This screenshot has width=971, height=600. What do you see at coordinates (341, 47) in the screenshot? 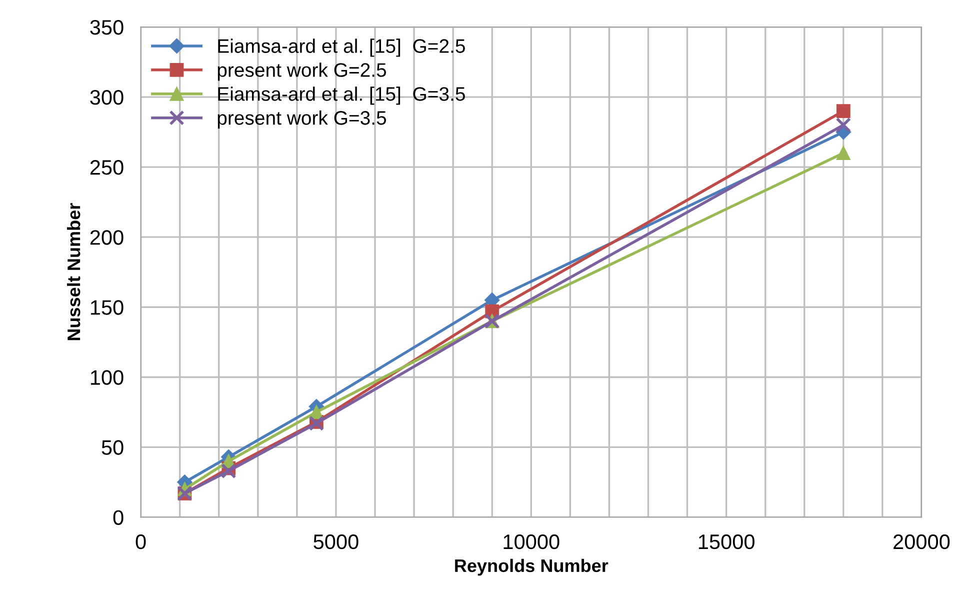
I see `legend-label: Eiamsa-ard et al. [15] G=2.5` at bounding box center [341, 47].